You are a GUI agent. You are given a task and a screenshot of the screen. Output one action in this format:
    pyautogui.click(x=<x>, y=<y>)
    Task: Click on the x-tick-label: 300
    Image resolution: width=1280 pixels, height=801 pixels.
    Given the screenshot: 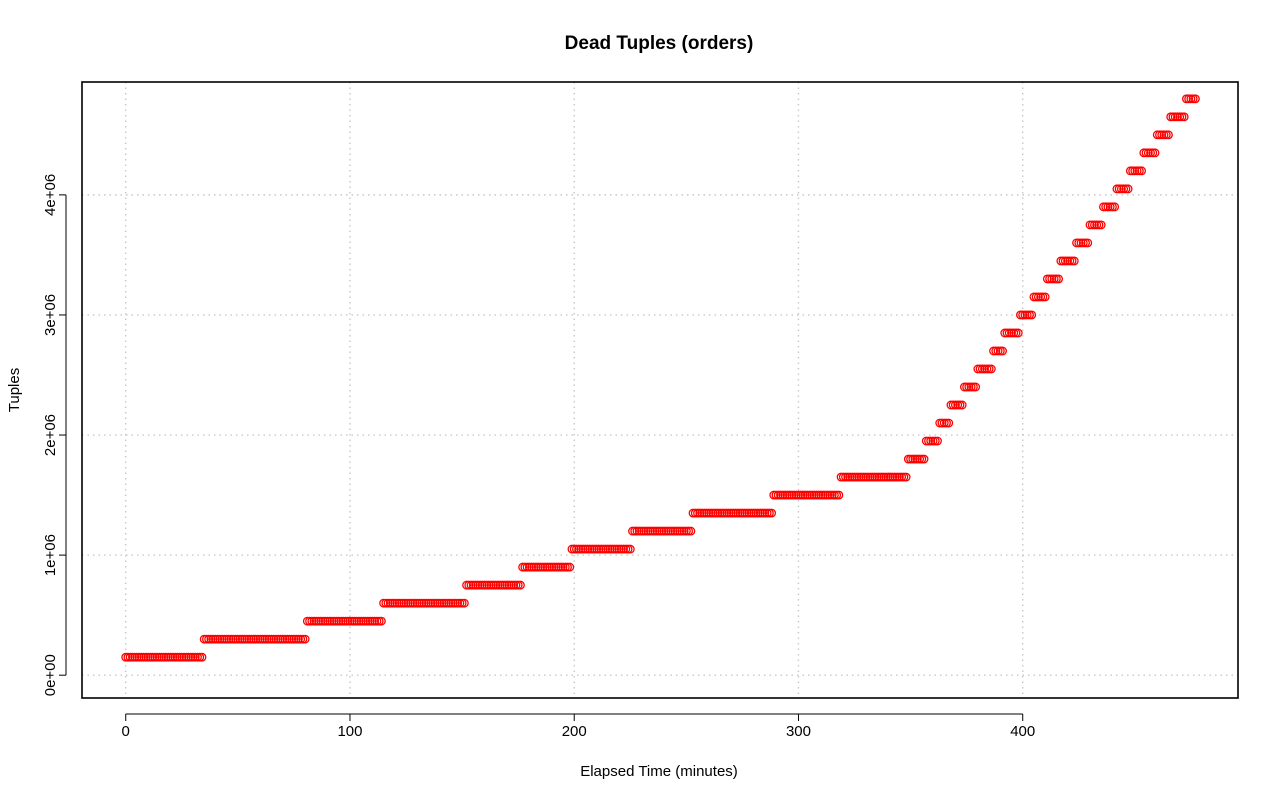 What is the action you would take?
    pyautogui.click(x=798, y=731)
    